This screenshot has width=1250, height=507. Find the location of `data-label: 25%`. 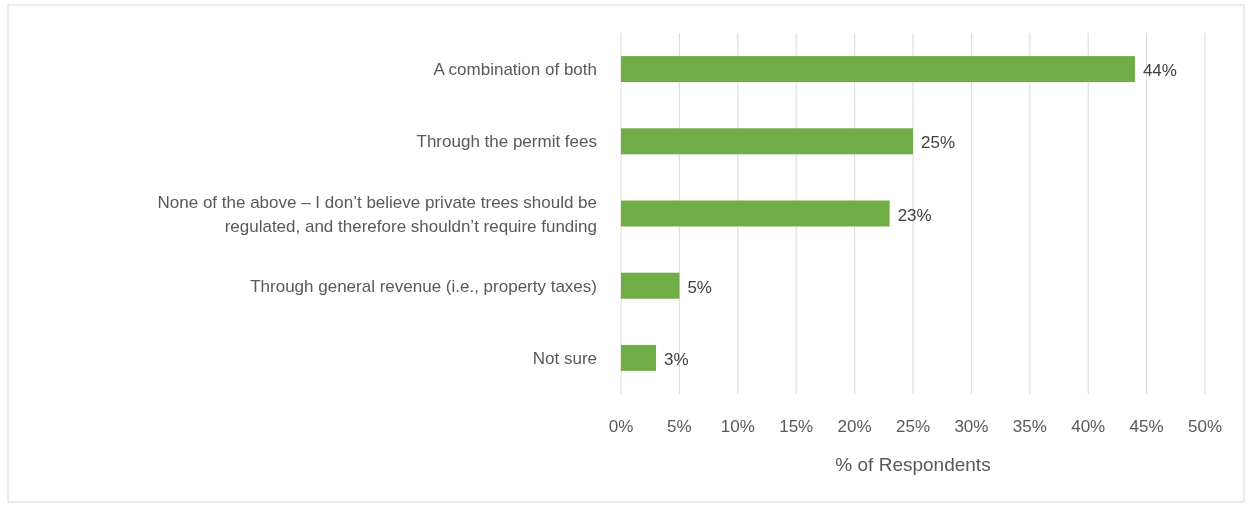

data-label: 25% is located at coordinates (938, 143).